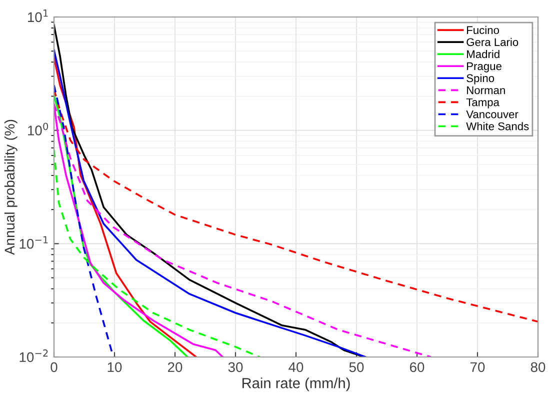 This screenshot has width=550, height=397. What do you see at coordinates (34, 242) in the screenshot?
I see `y-tick-label: 10$^{−1}$` at bounding box center [34, 242].